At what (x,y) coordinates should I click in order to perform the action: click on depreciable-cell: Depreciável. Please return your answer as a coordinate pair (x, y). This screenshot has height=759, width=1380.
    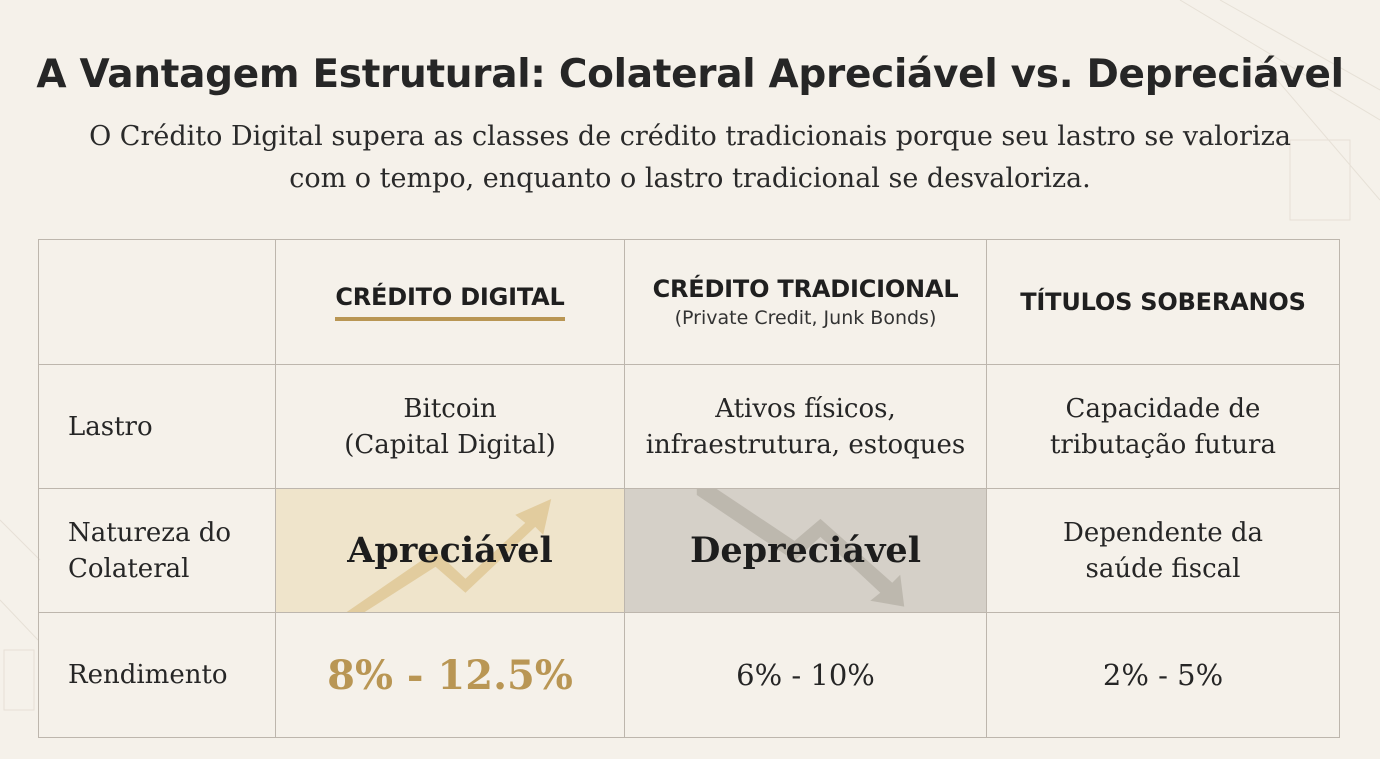
    Looking at the image, I should click on (806, 551).